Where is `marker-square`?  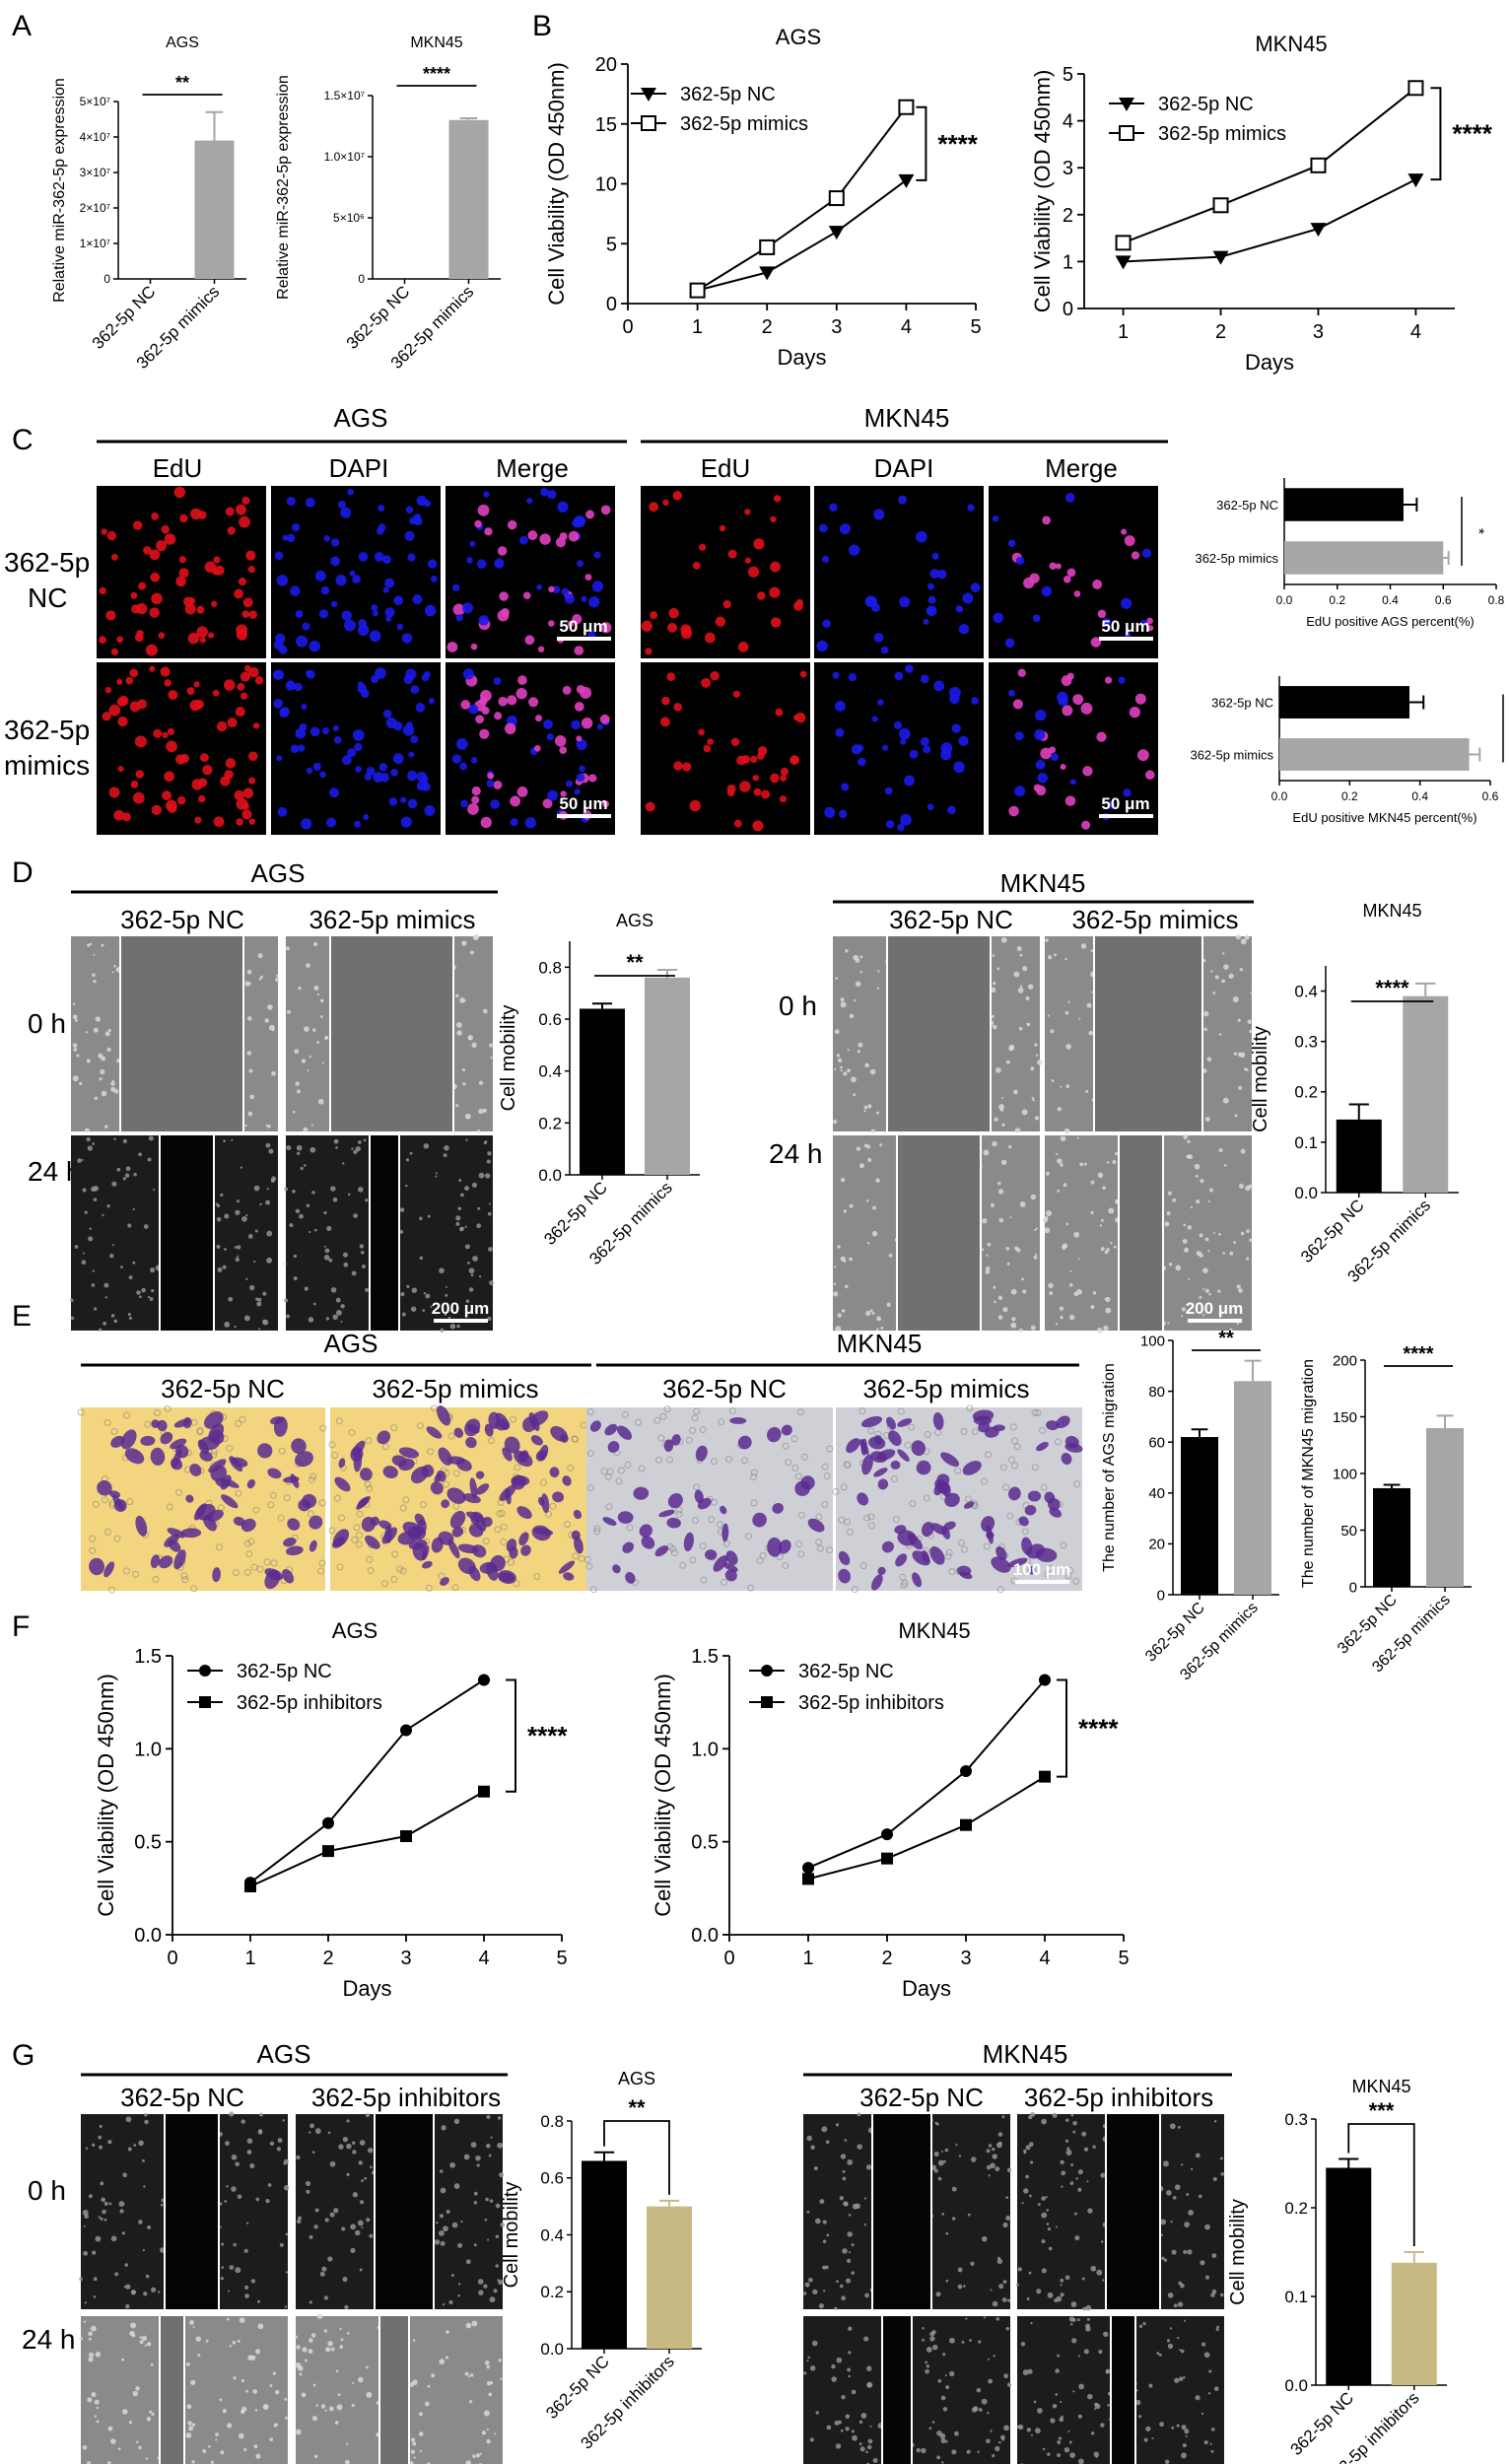
marker-square is located at coordinates (328, 1851).